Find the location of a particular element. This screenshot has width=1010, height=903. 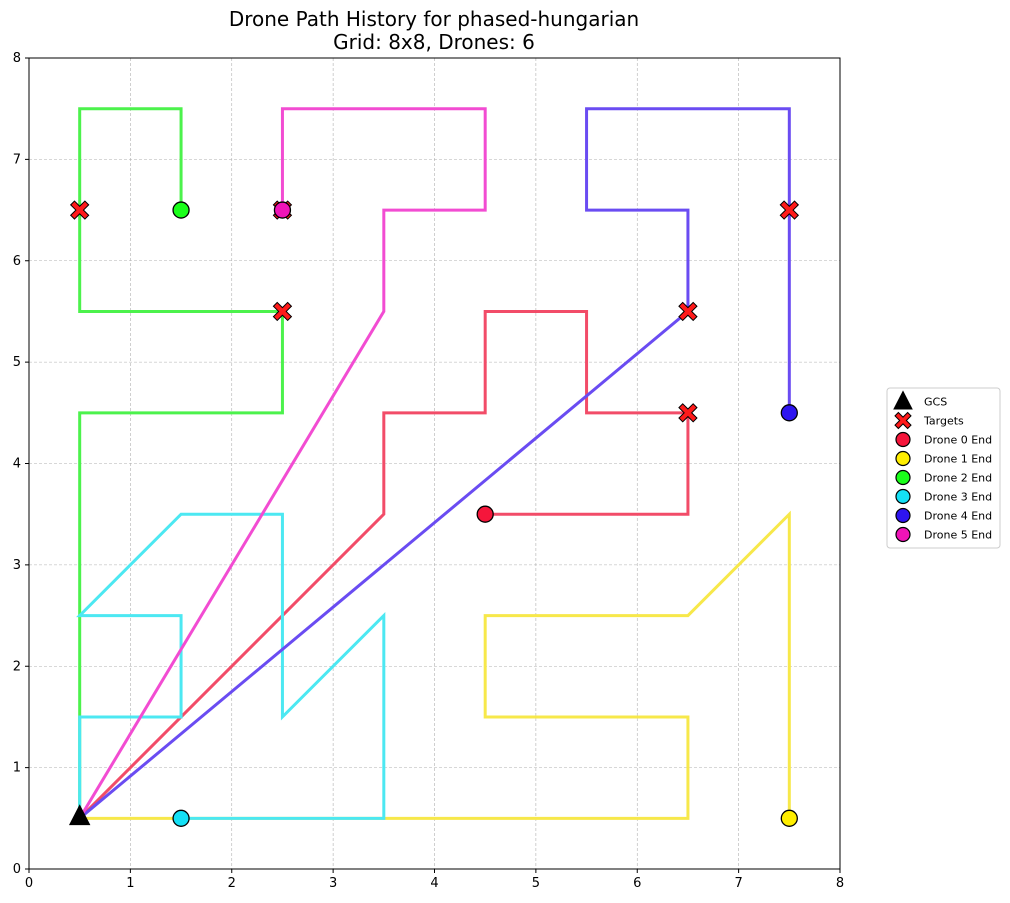

legend-label: Drone 5 End is located at coordinates (958, 535).